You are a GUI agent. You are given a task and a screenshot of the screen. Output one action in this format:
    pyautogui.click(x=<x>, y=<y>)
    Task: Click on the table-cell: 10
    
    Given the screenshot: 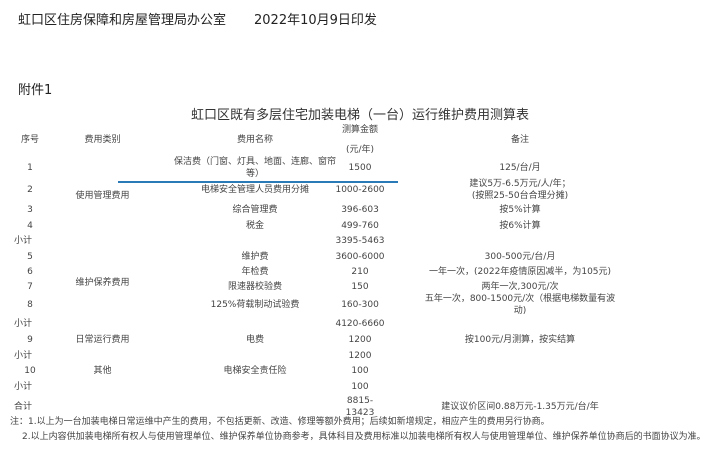 What is the action you would take?
    pyautogui.click(x=30, y=371)
    